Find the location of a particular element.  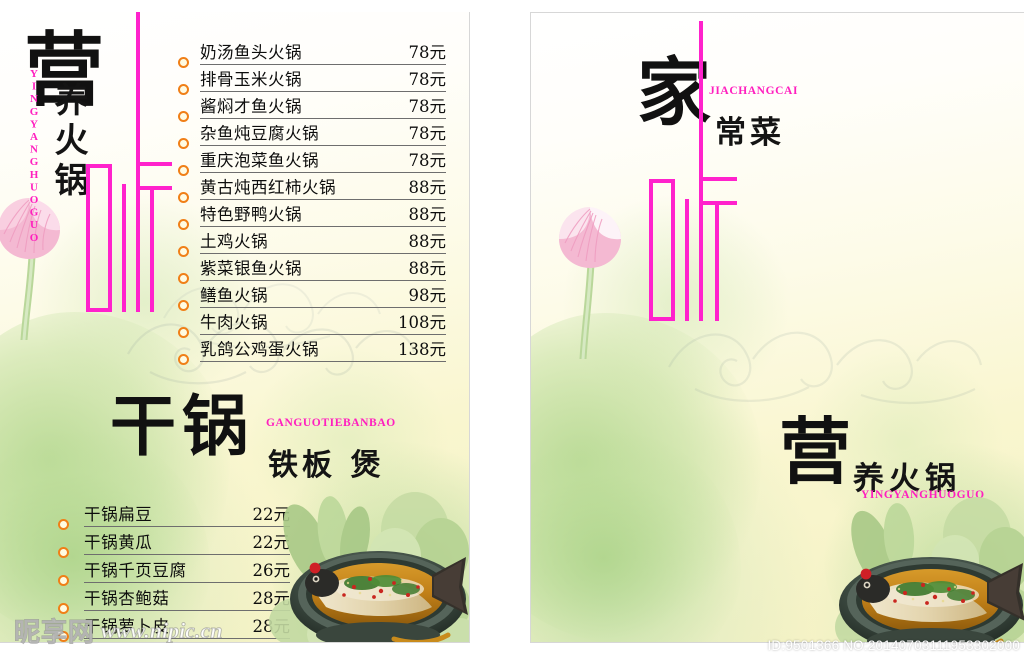

drypot-item-price: 26元 is located at coordinates (271, 570).